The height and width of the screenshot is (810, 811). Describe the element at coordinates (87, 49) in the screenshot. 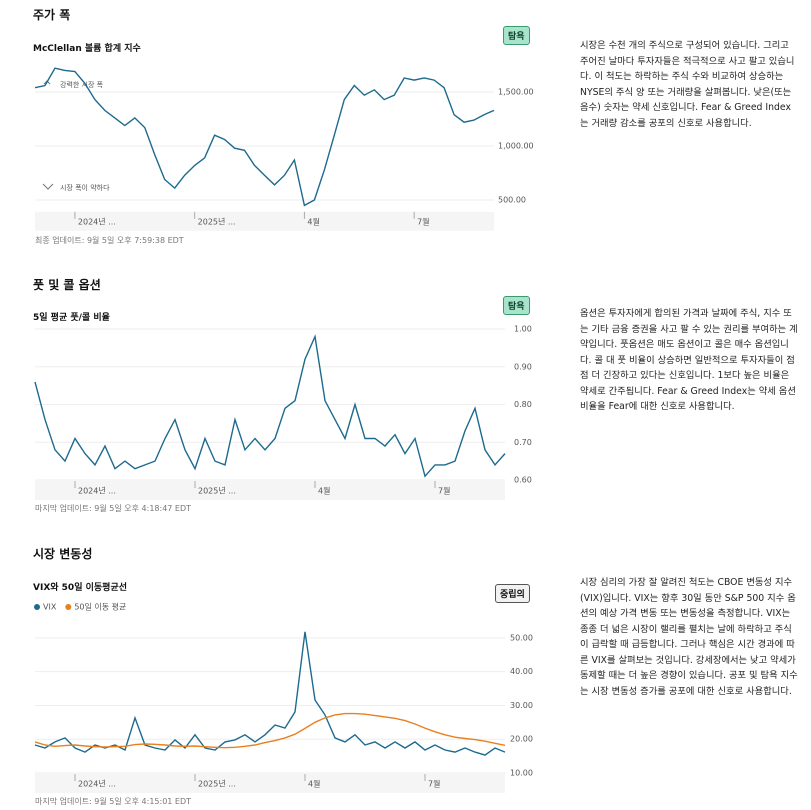

I see `chart-title: McClellan 볼륨 합계 지수` at that location.